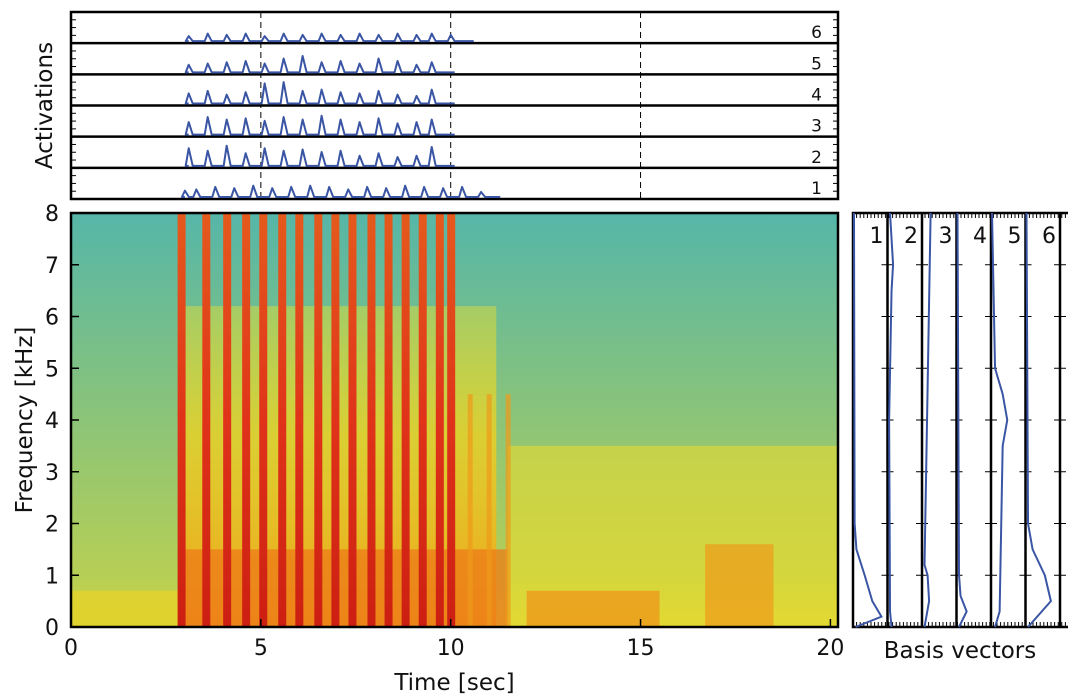  I want to click on spectrogram-ytick-label: 4, so click(52, 421).